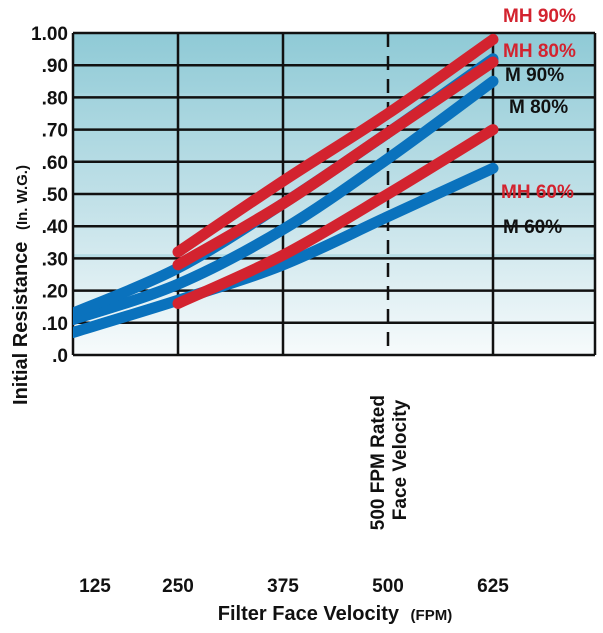 The image size is (603, 633). Describe the element at coordinates (538, 107) in the screenshot. I see `series-label-m-80: M 80%` at that location.